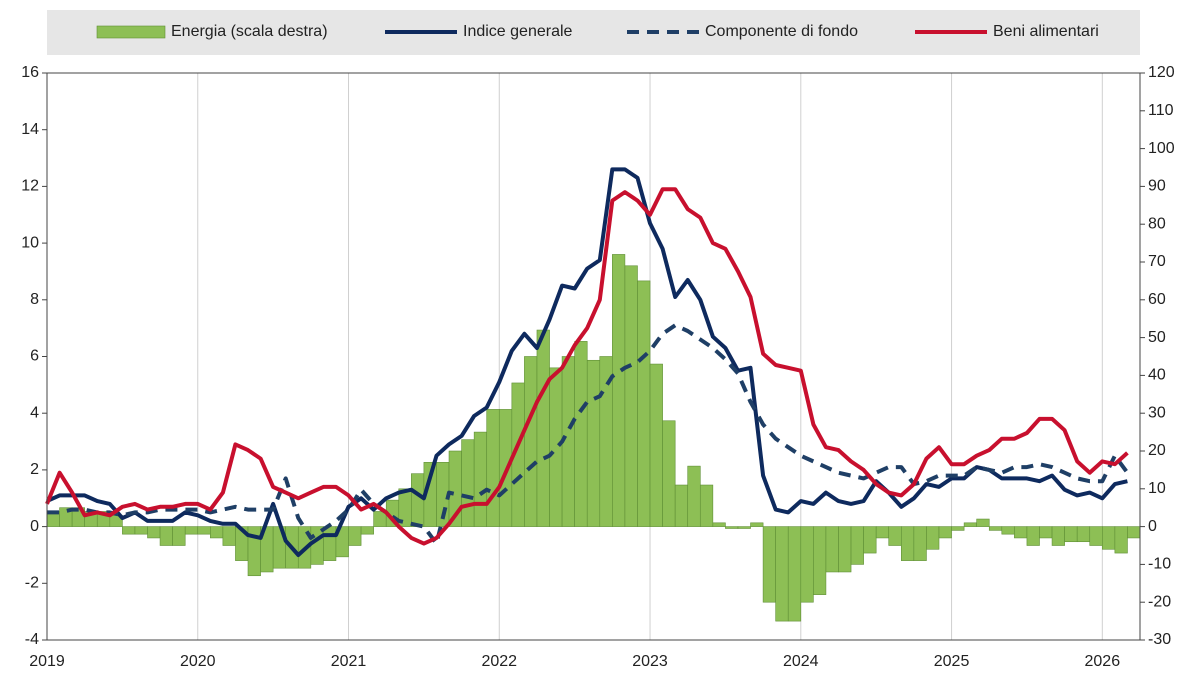  I want to click on x-tick-label: 2021, so click(349, 661).